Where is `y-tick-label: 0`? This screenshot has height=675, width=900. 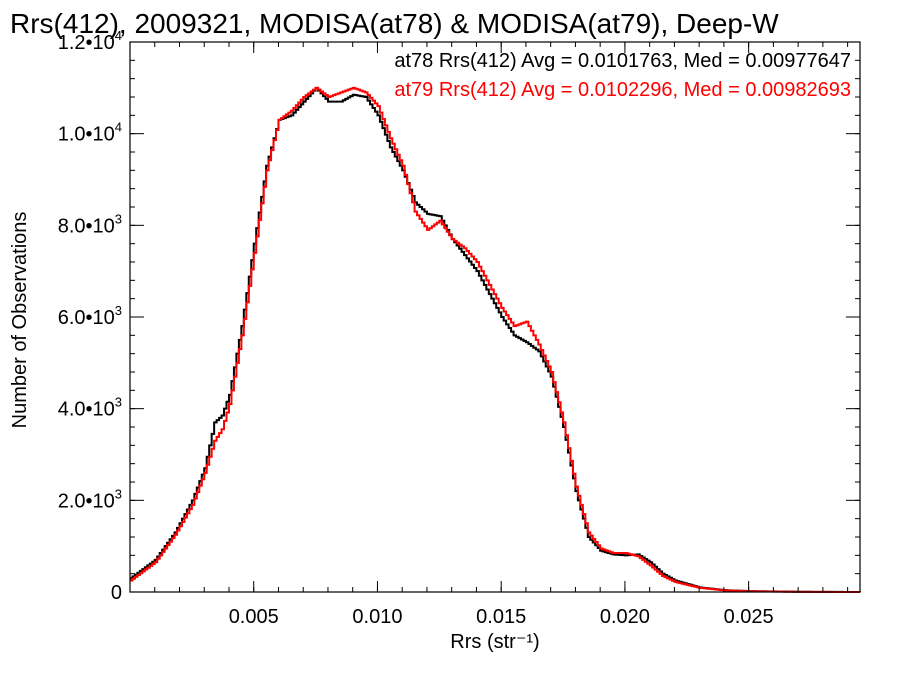 y-tick-label: 0 is located at coordinates (116, 593).